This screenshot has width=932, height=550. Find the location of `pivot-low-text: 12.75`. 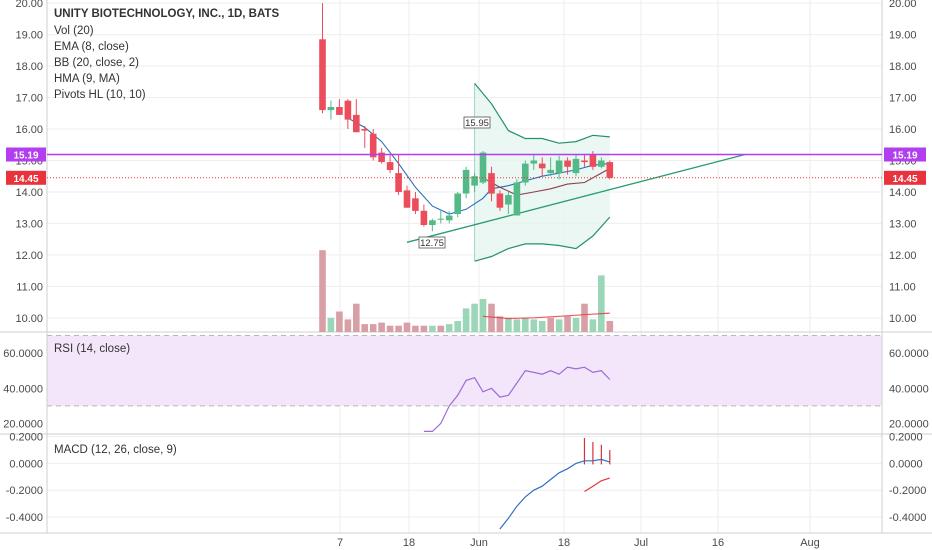

pivot-low-text: 12.75 is located at coordinates (432, 243).